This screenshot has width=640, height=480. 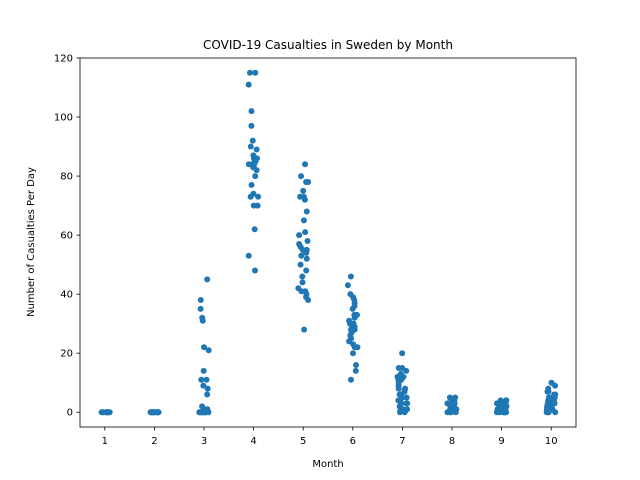 I want to click on chart-title: COVID-19 Casualties in Sweden by Month, so click(x=328, y=45).